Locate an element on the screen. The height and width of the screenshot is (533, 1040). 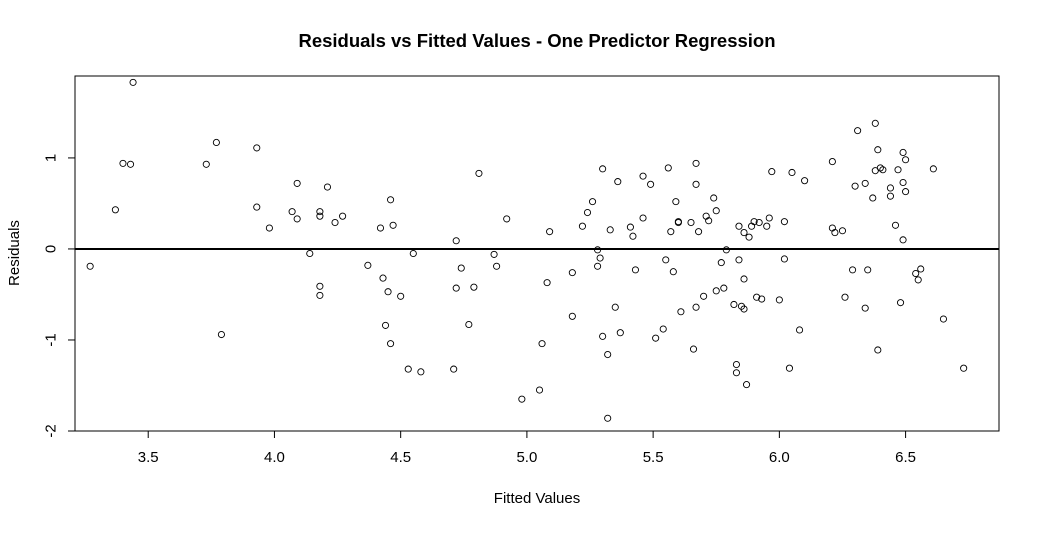
y-tick-label: 0 is located at coordinates (51, 249).